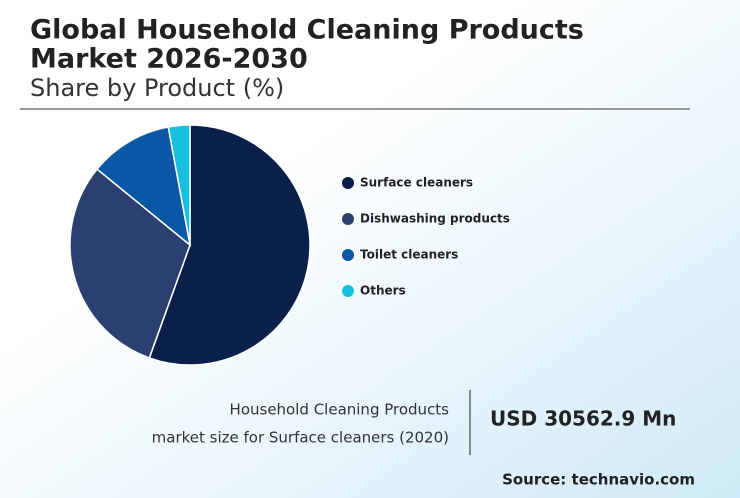  Describe the element at coordinates (583, 419) in the screenshot. I see `market-value: USD 30562.9 Mn` at that location.